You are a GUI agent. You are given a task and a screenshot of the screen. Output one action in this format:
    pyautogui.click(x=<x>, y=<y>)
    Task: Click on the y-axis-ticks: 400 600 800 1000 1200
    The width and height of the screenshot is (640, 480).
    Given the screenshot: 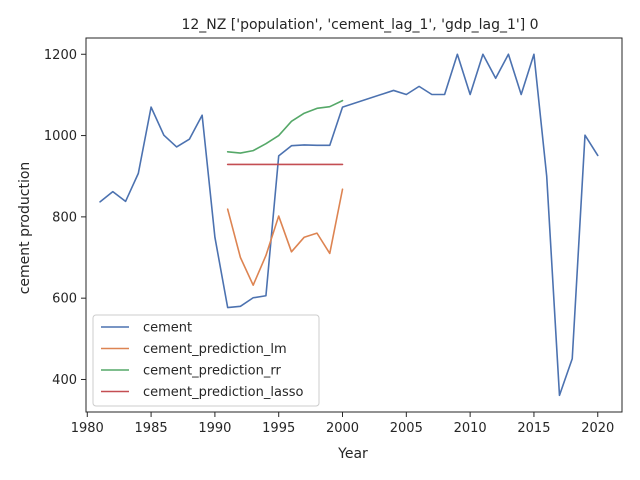 What is the action you would take?
    pyautogui.click(x=65, y=218)
    